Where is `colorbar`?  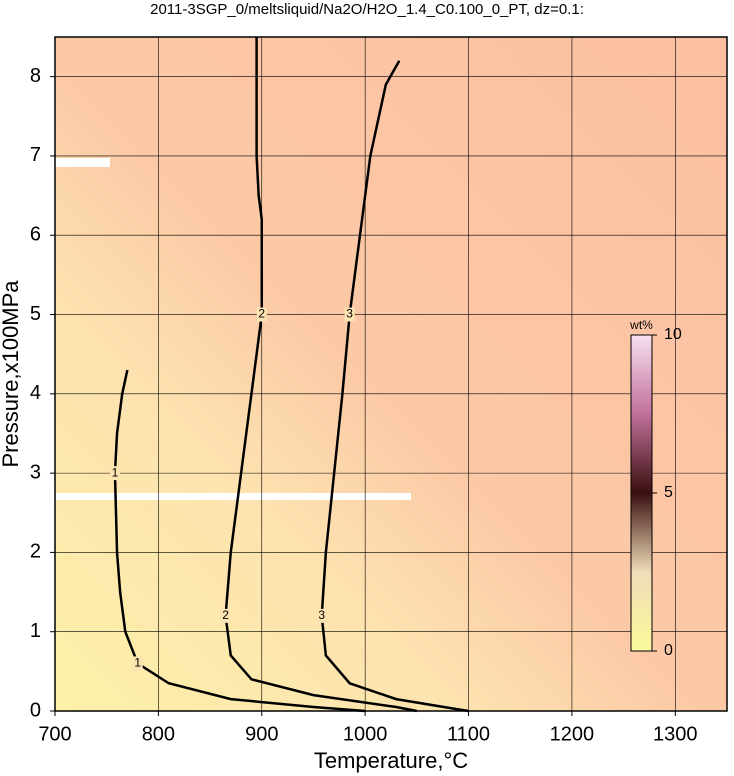 colorbar is located at coordinates (641, 493).